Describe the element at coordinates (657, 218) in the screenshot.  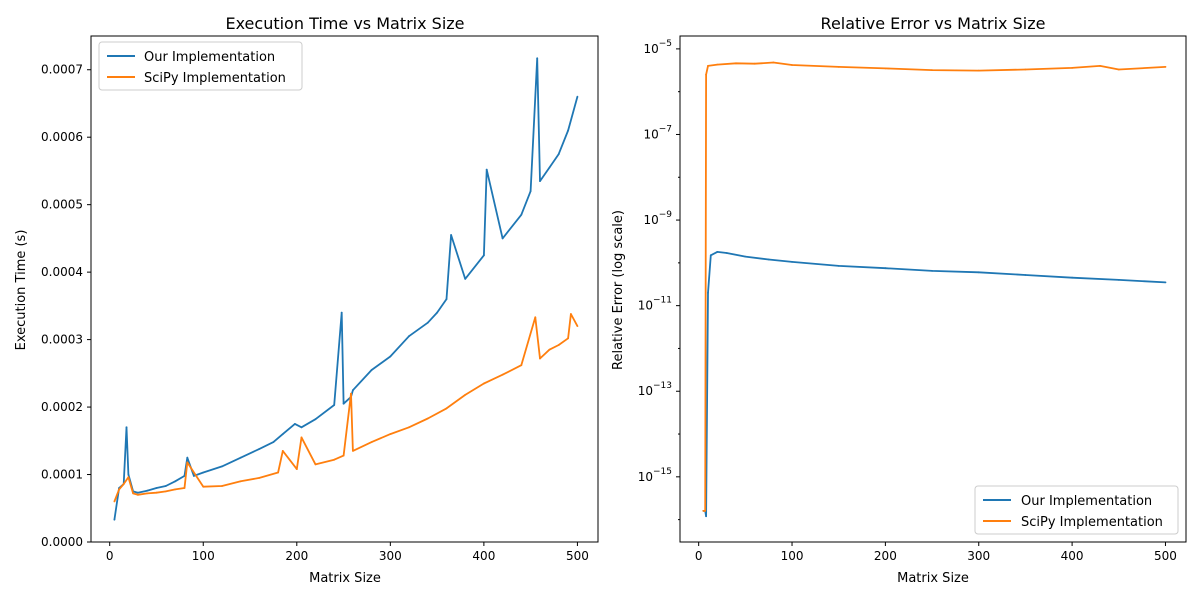
I see `y-tick-label: 10⁻⁹` at that location.